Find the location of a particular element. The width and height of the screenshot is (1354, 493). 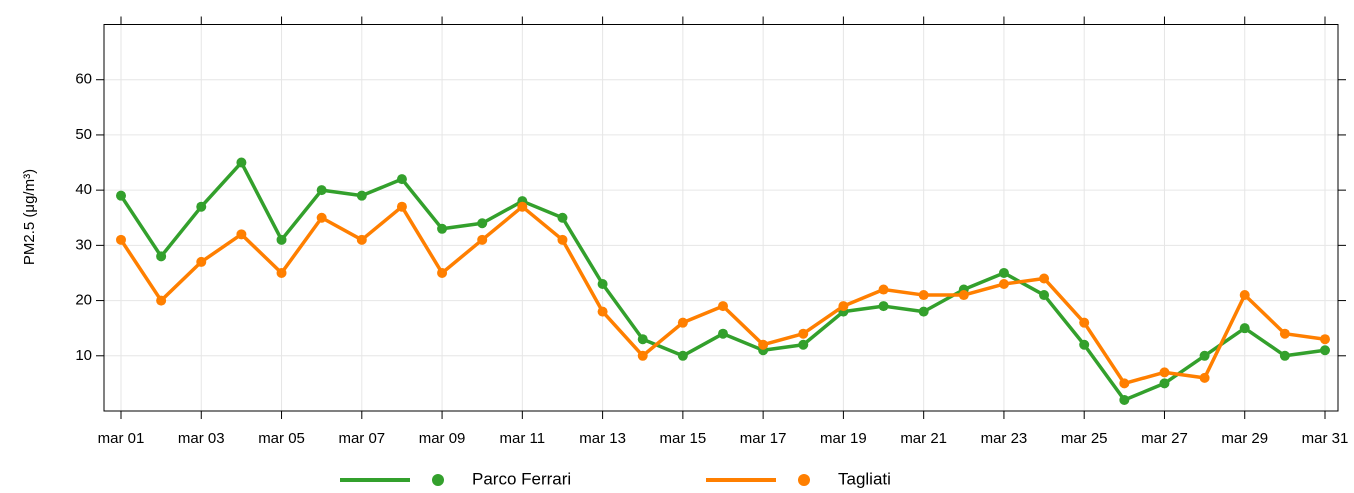

x-tick-label: mar 31 is located at coordinates (1325, 438).